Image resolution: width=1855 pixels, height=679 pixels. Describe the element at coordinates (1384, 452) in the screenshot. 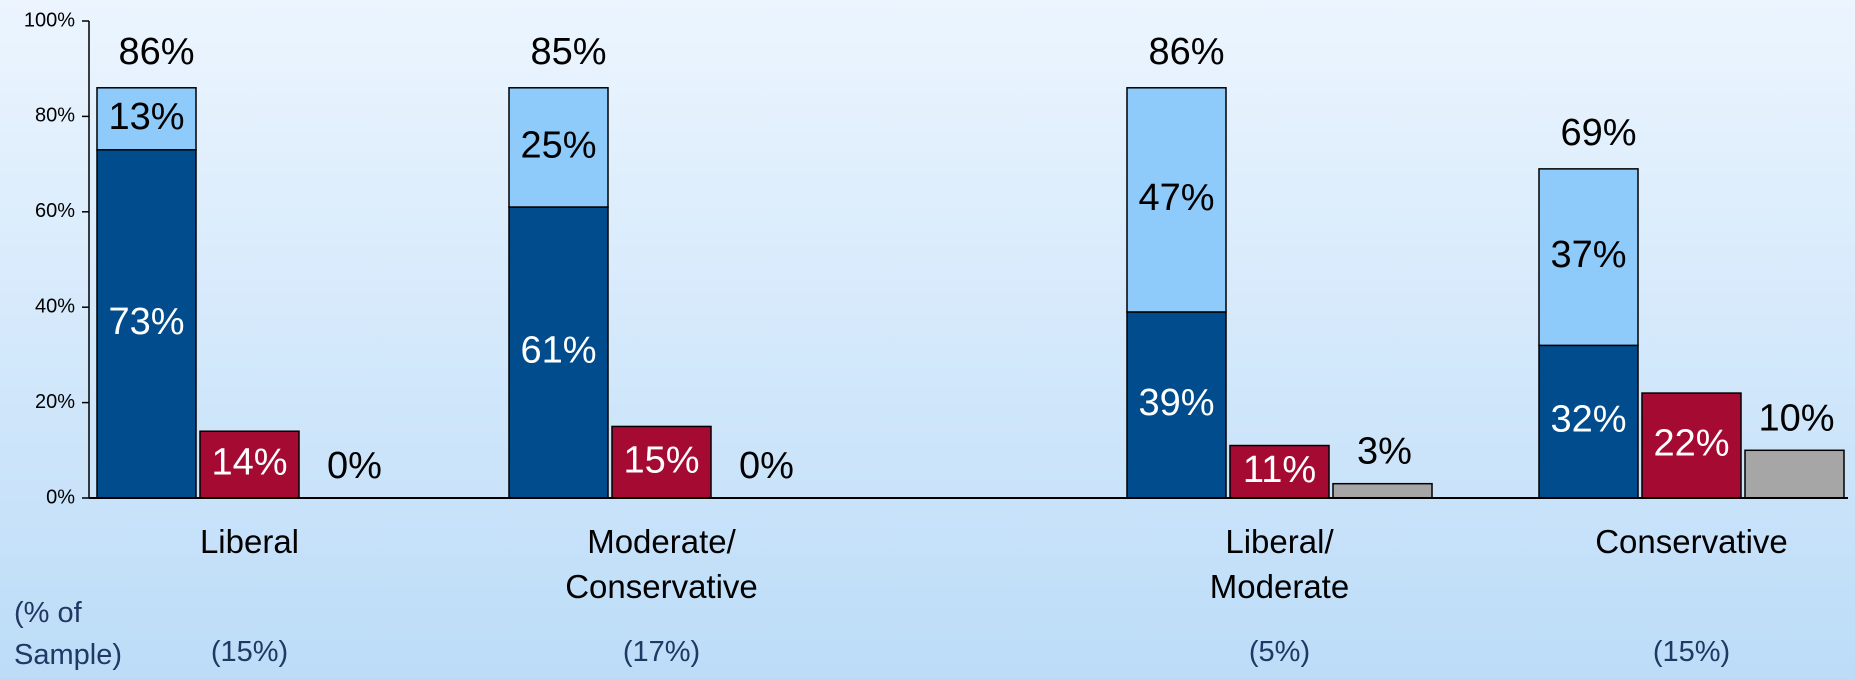

I see `data-label: 3%` at that location.